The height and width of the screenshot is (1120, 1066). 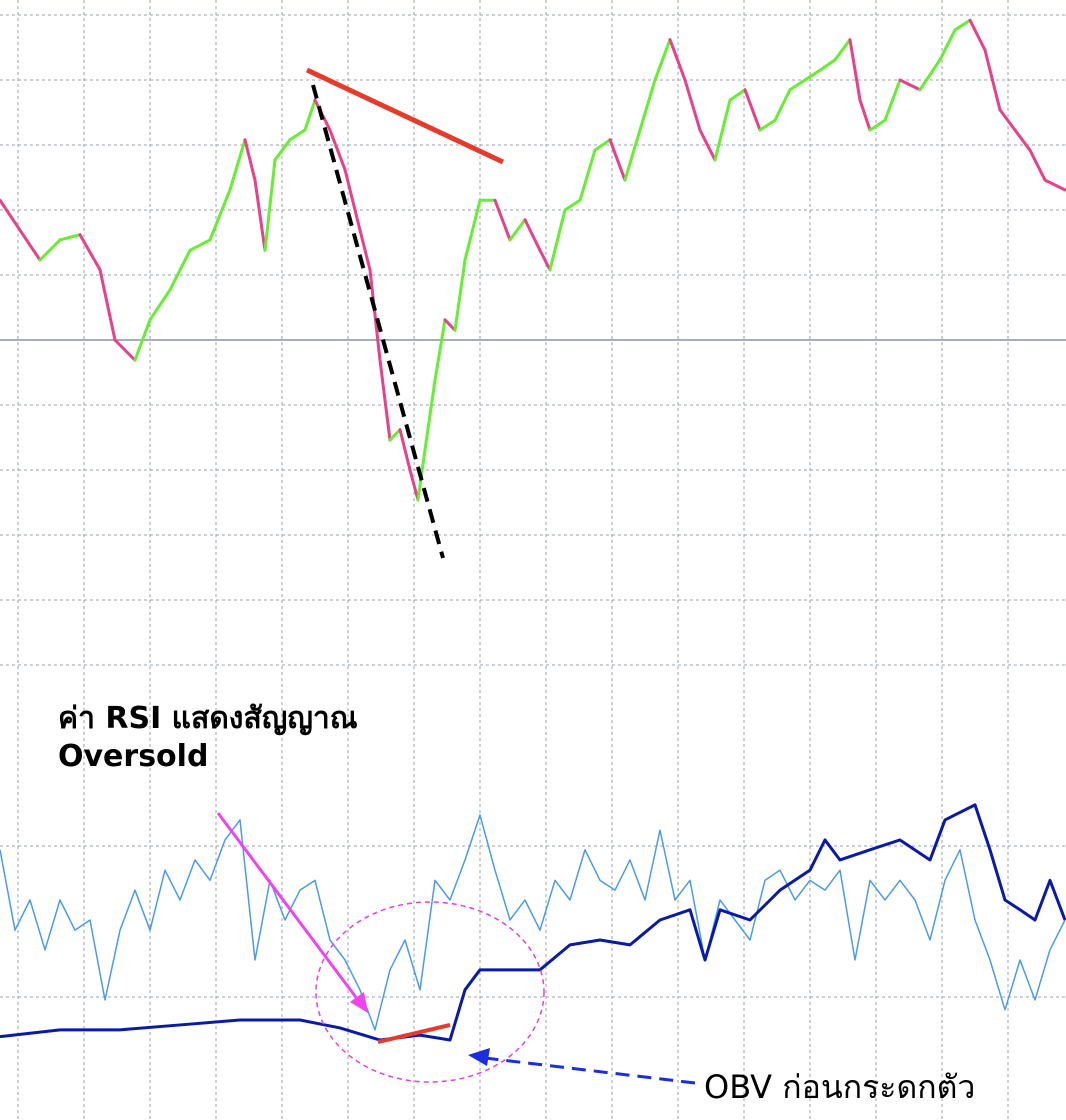 What do you see at coordinates (590, 1070) in the screenshot?
I see `obv-arrow` at bounding box center [590, 1070].